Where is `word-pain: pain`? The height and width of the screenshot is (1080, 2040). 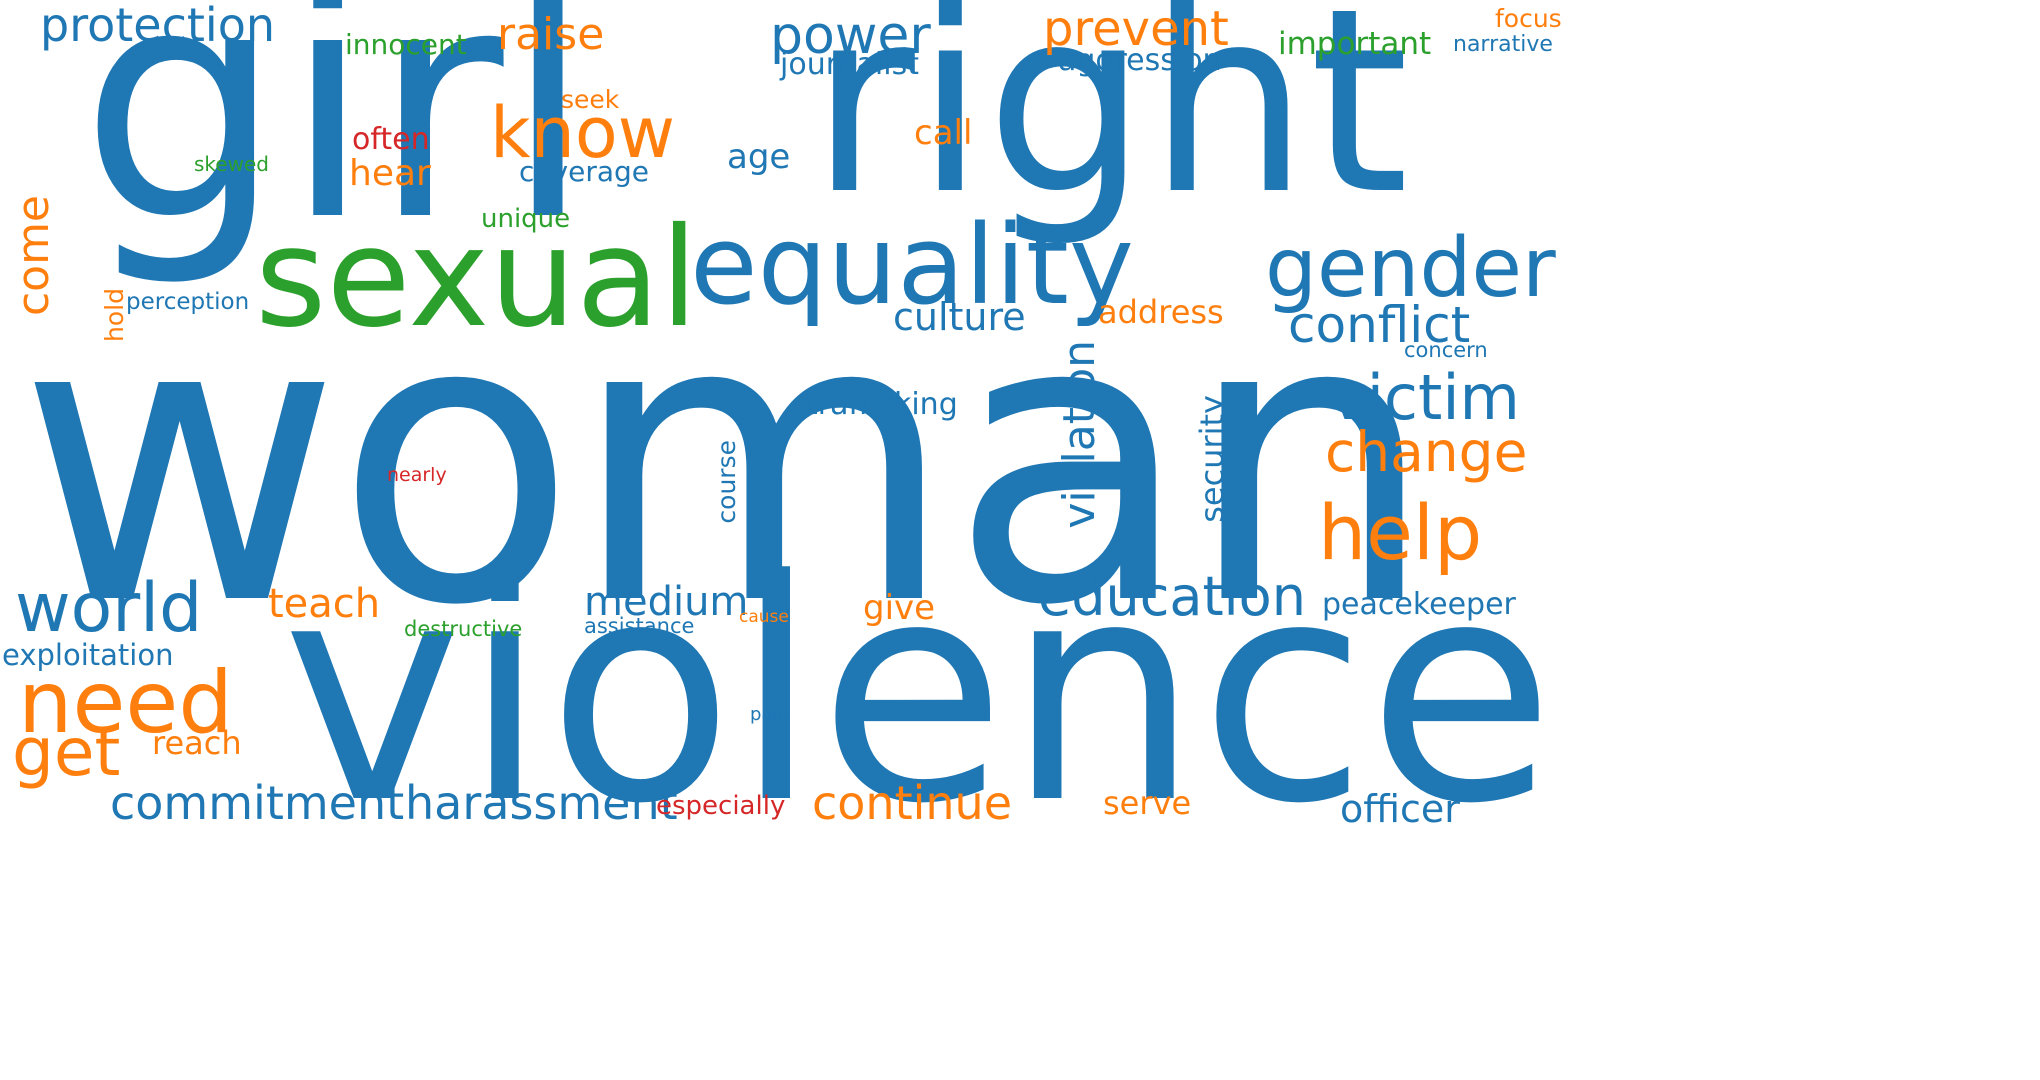
word-pain: pain is located at coordinates (769, 714).